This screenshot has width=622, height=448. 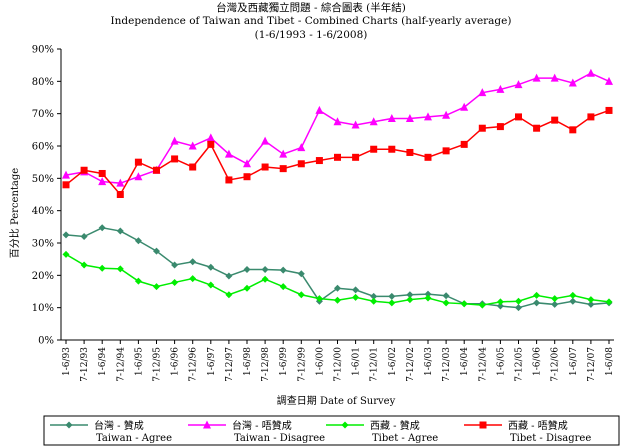 I want to click on x-tick-label: 7-12/00, so click(x=339, y=364).